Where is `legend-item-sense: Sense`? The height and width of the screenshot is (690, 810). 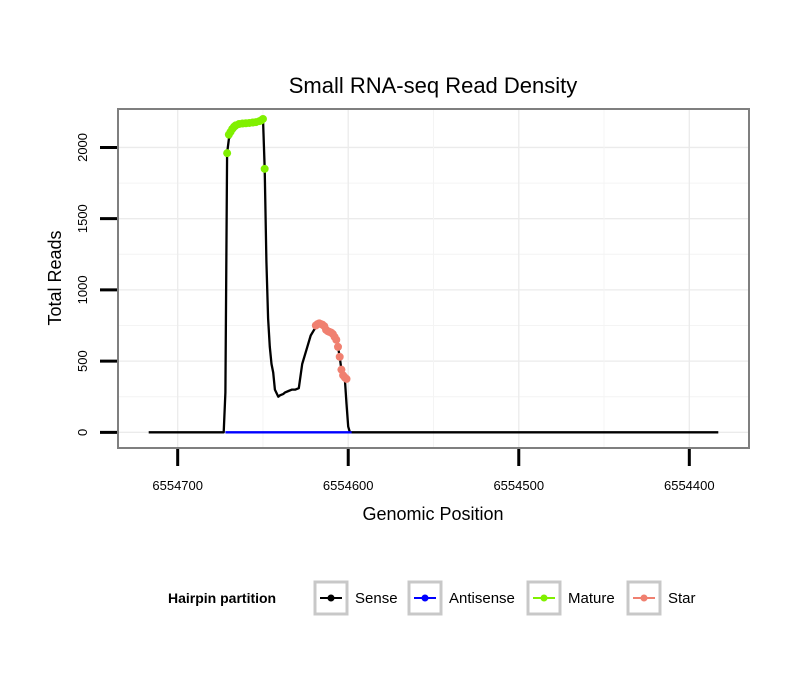 legend-item-sense: Sense is located at coordinates (355, 598).